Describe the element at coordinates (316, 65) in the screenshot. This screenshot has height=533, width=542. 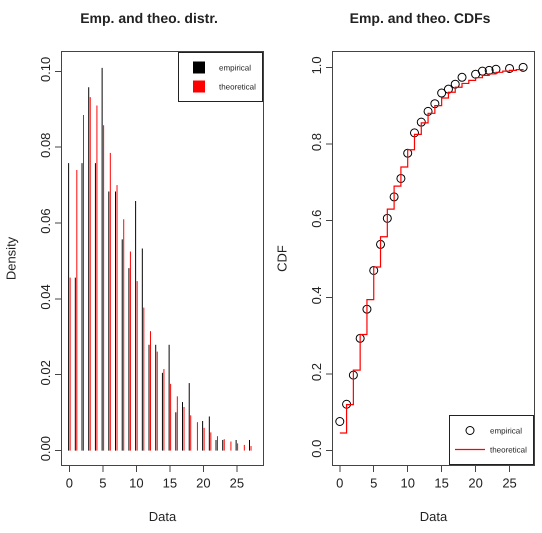
I see `y-tick-label: 1.0` at that location.